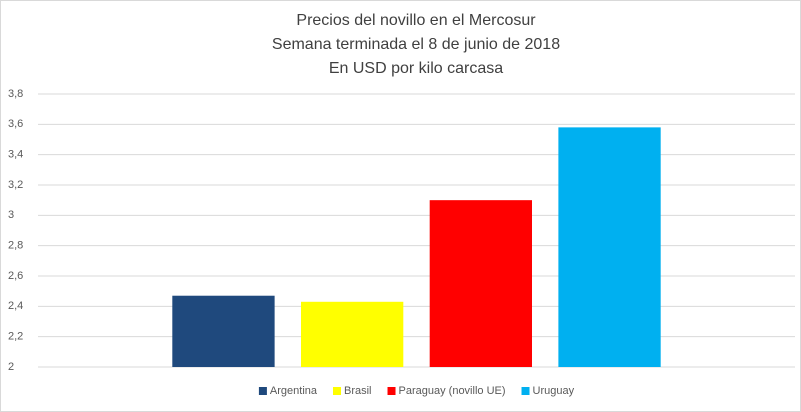  I want to click on y-tick-label: 2, so click(11, 367).